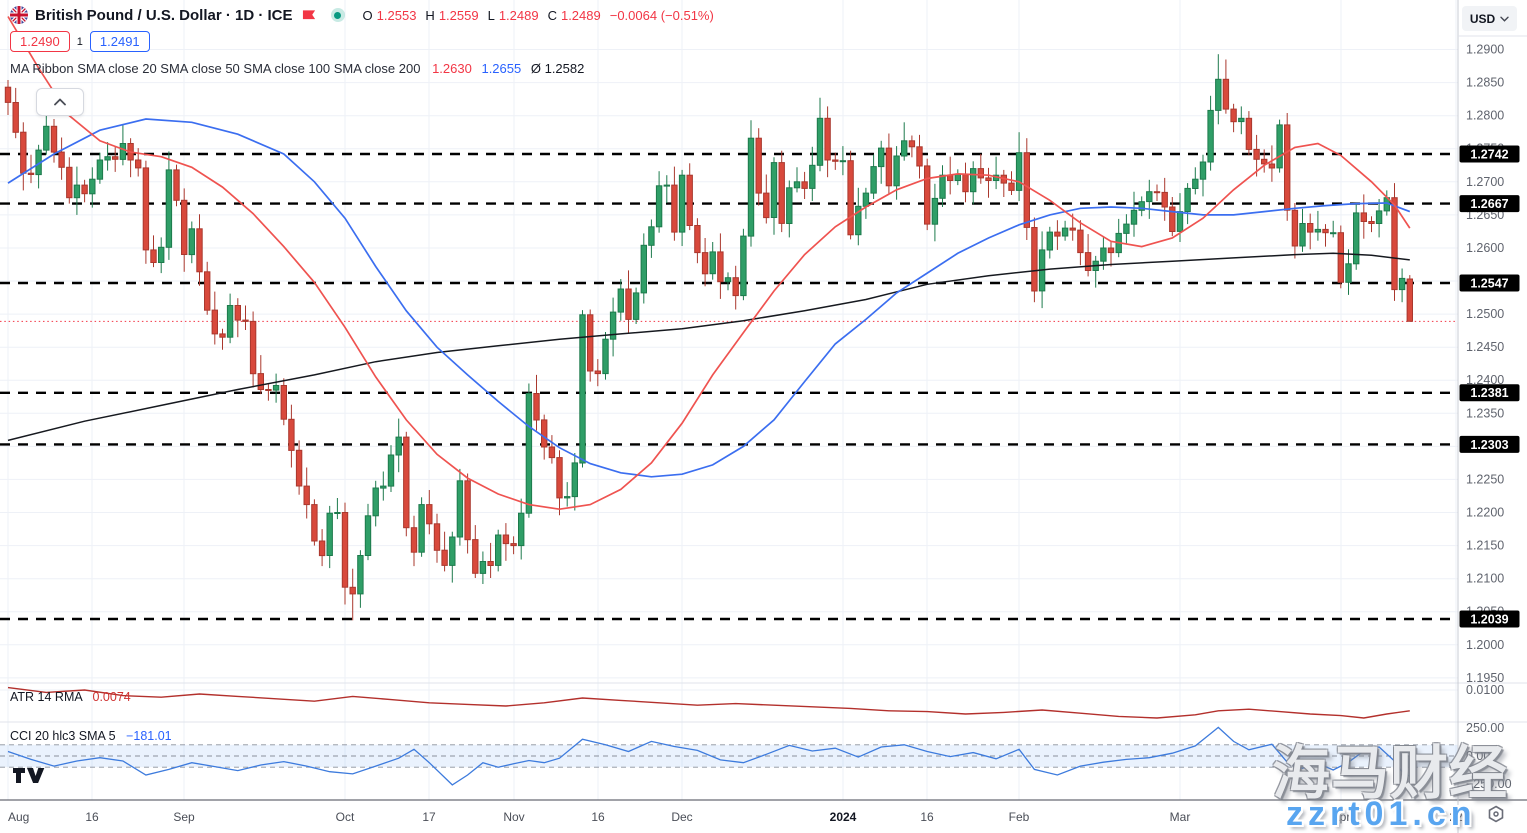  What do you see at coordinates (1489, 445) in the screenshot?
I see `svg-text: 1.2303` at bounding box center [1489, 445].